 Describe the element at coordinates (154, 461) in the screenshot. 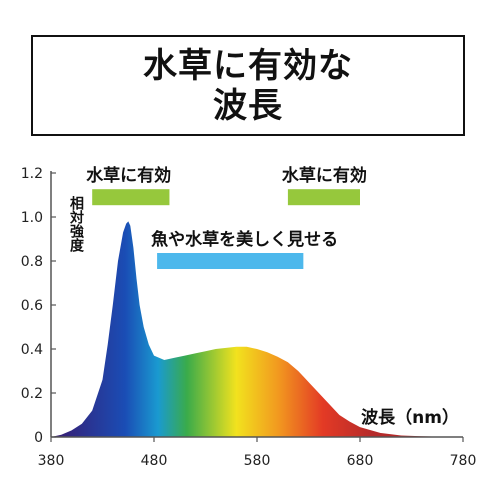

I see `x-tick-label: 480` at that location.